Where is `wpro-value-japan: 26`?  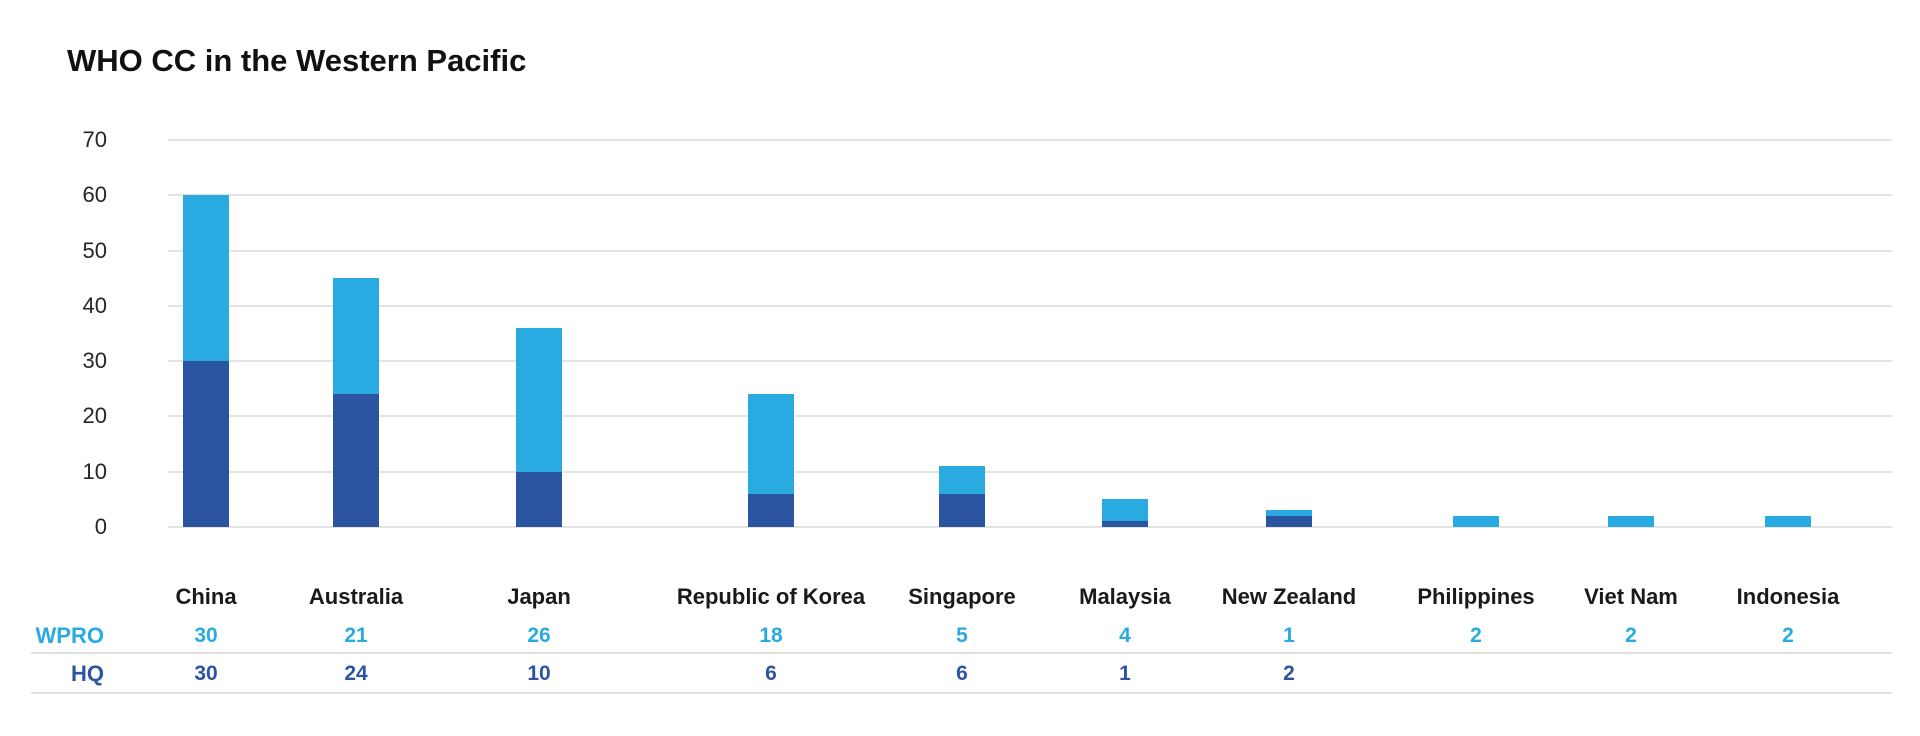 wpro-value-japan: 26 is located at coordinates (539, 635).